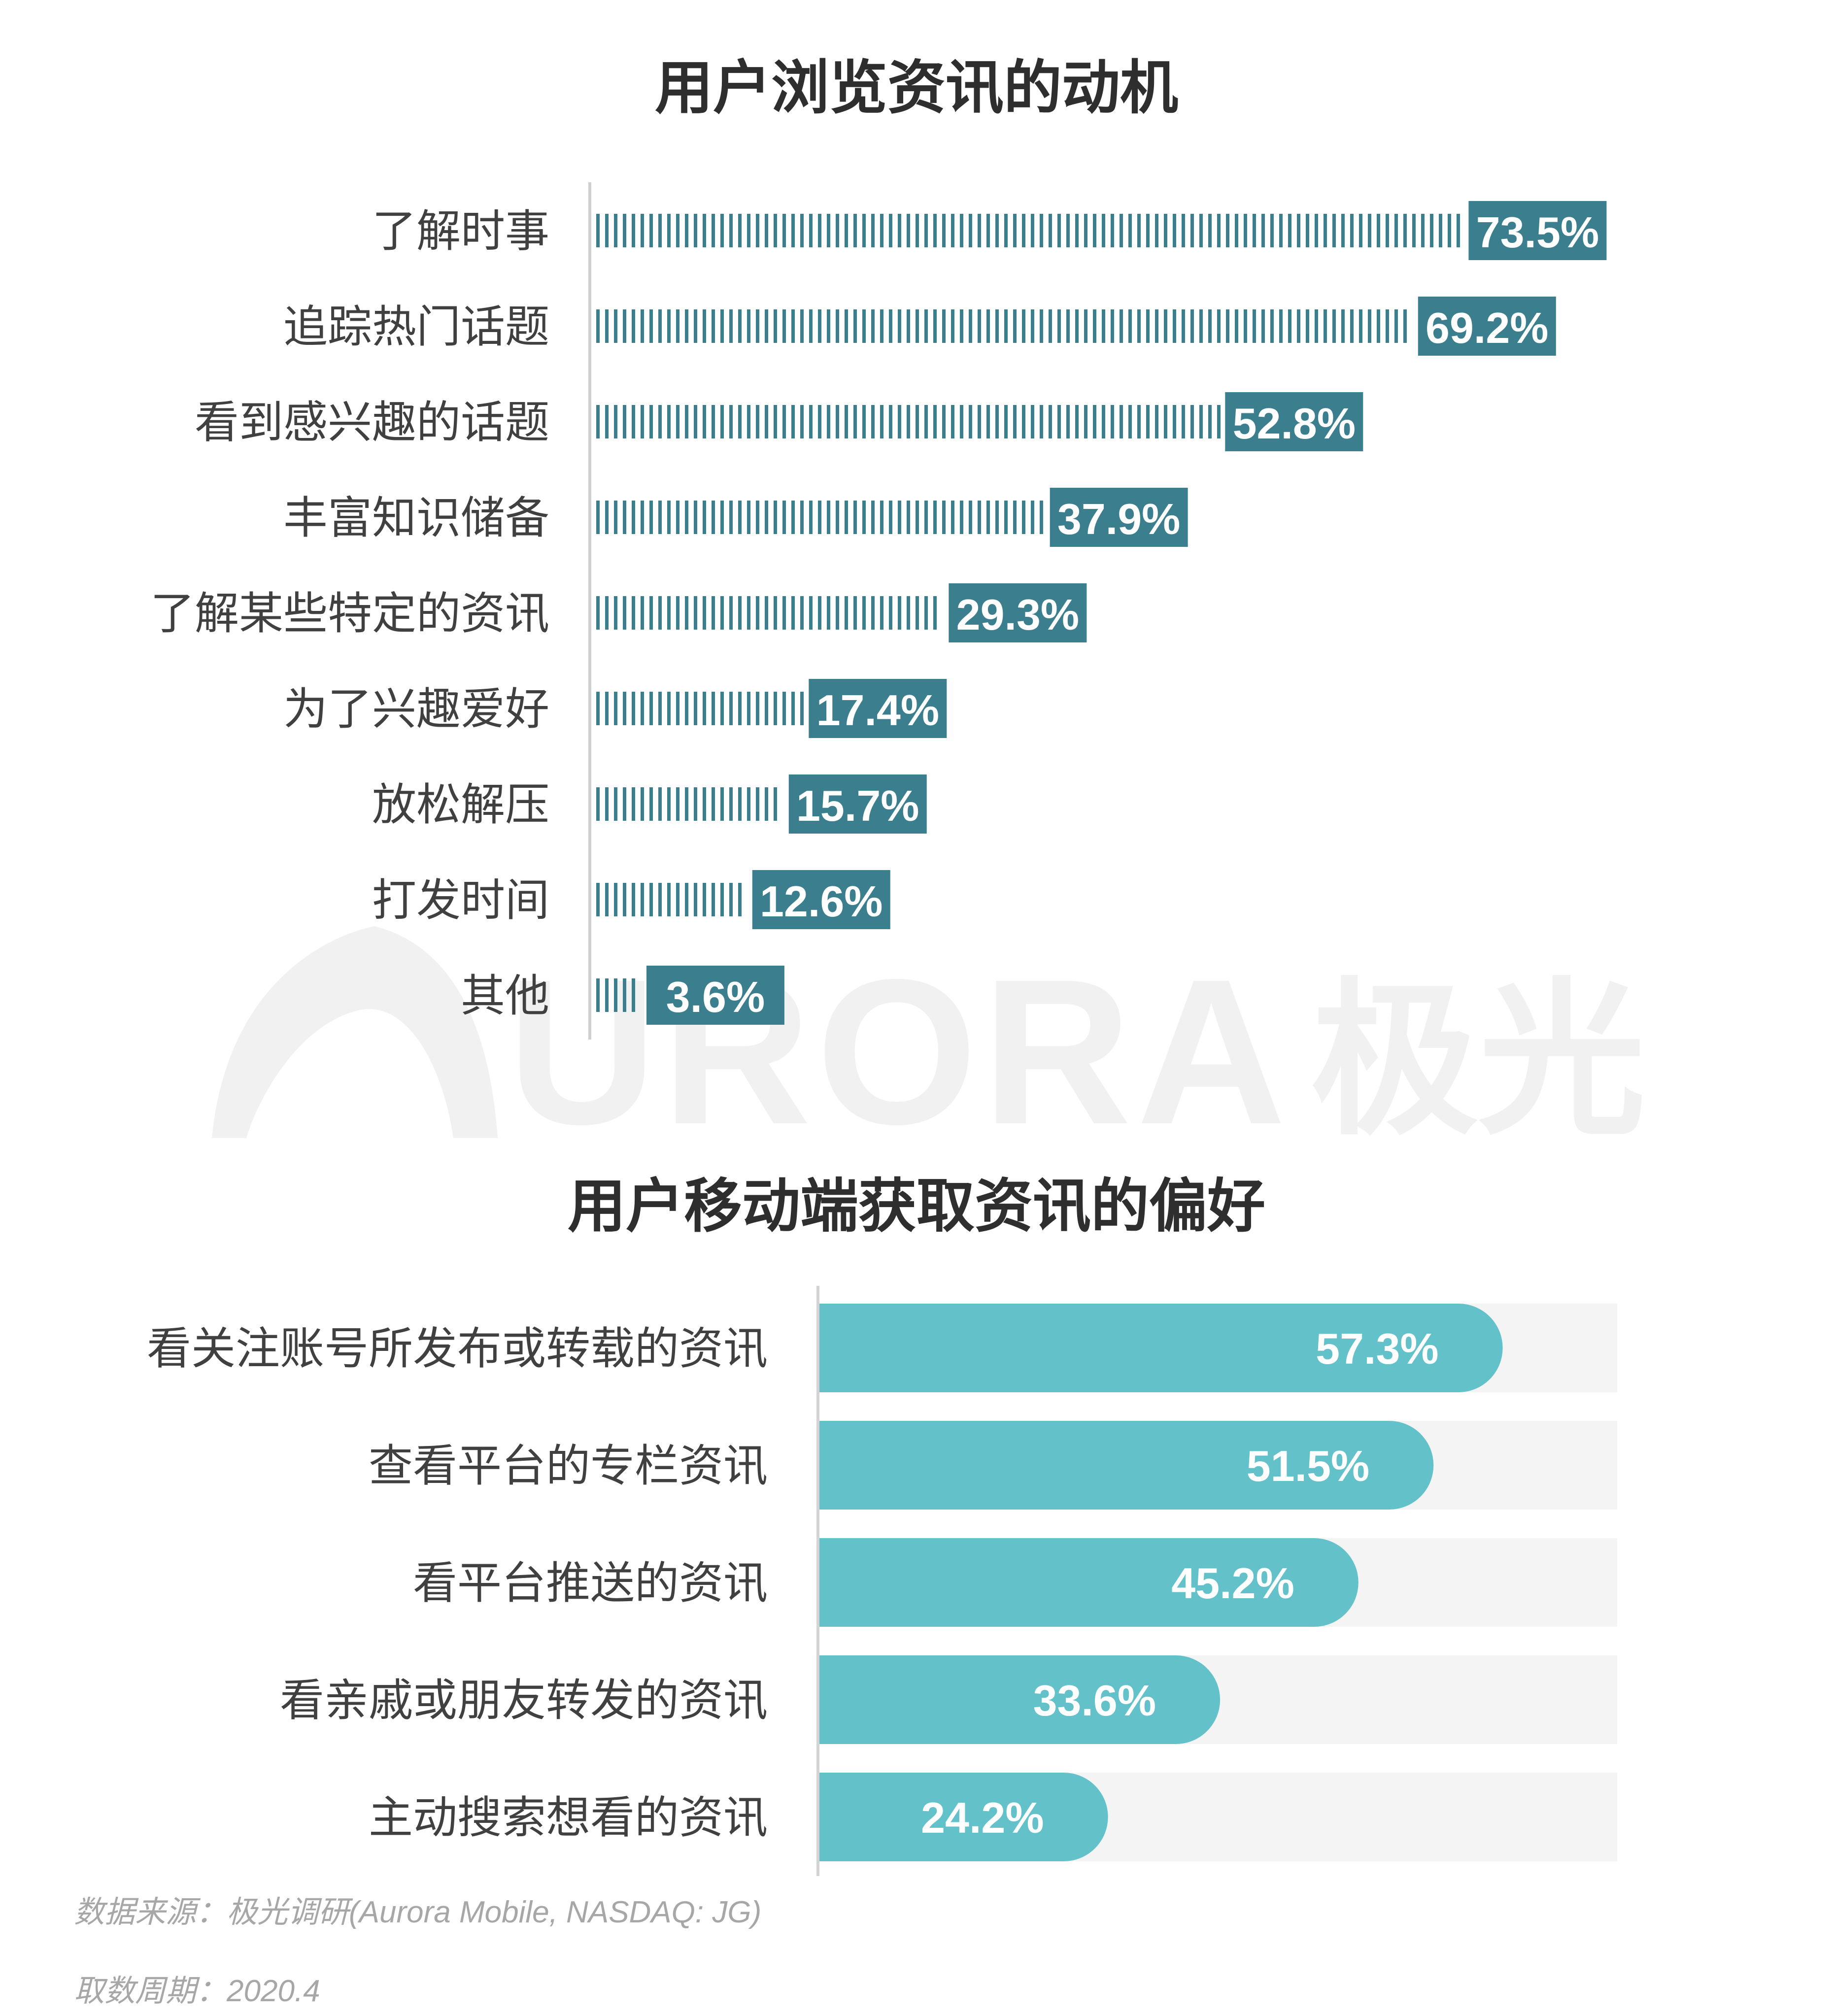 The height and width of the screenshot is (2016, 1833). I want to click on chart1-category-label: 看到感兴趣的话题, so click(372, 422).